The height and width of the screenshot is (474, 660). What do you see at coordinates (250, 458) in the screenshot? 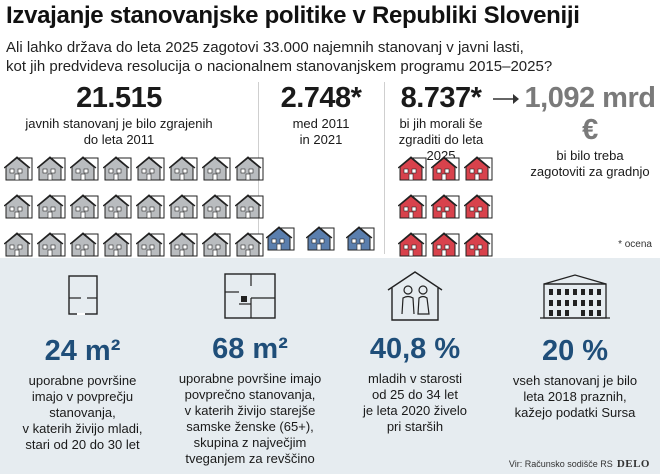
I see `fact-text-line: tveganjem za revščino` at bounding box center [250, 458].